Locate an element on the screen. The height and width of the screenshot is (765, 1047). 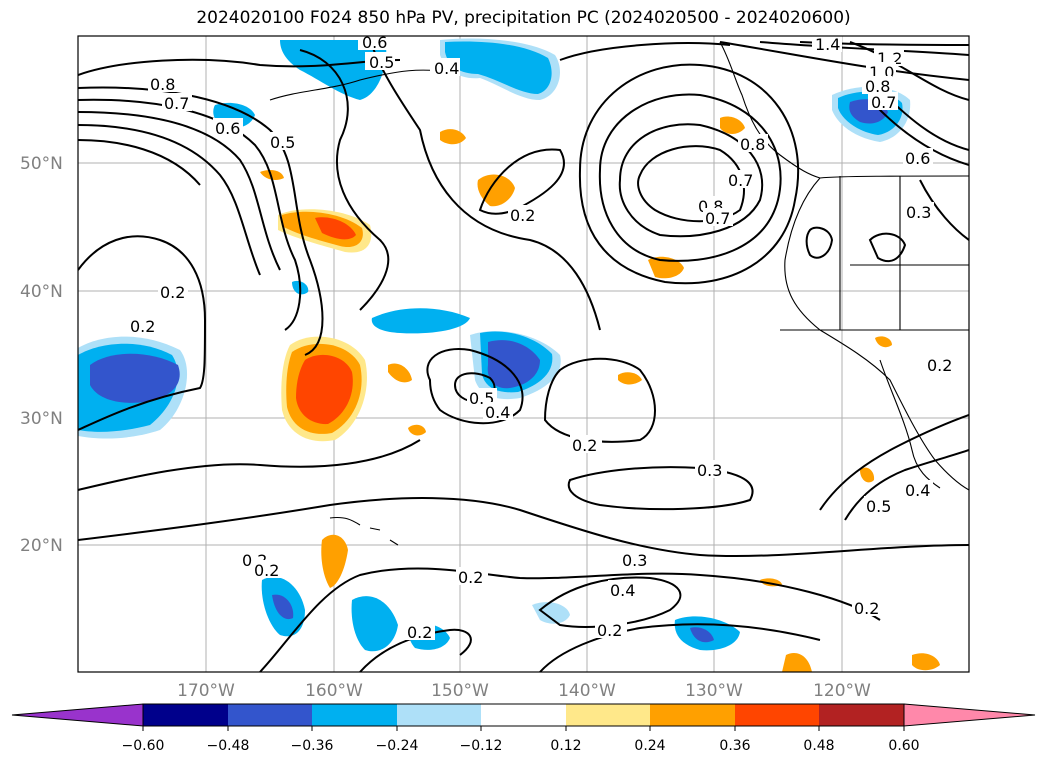
colorbar-tick-label: 0.36 is located at coordinates (734, 746).